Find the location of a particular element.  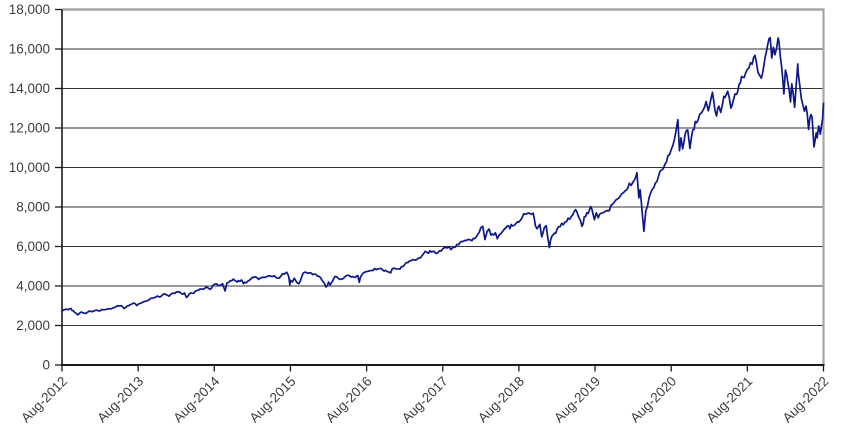

y-tick-label: 18,000 is located at coordinates (29, 9).